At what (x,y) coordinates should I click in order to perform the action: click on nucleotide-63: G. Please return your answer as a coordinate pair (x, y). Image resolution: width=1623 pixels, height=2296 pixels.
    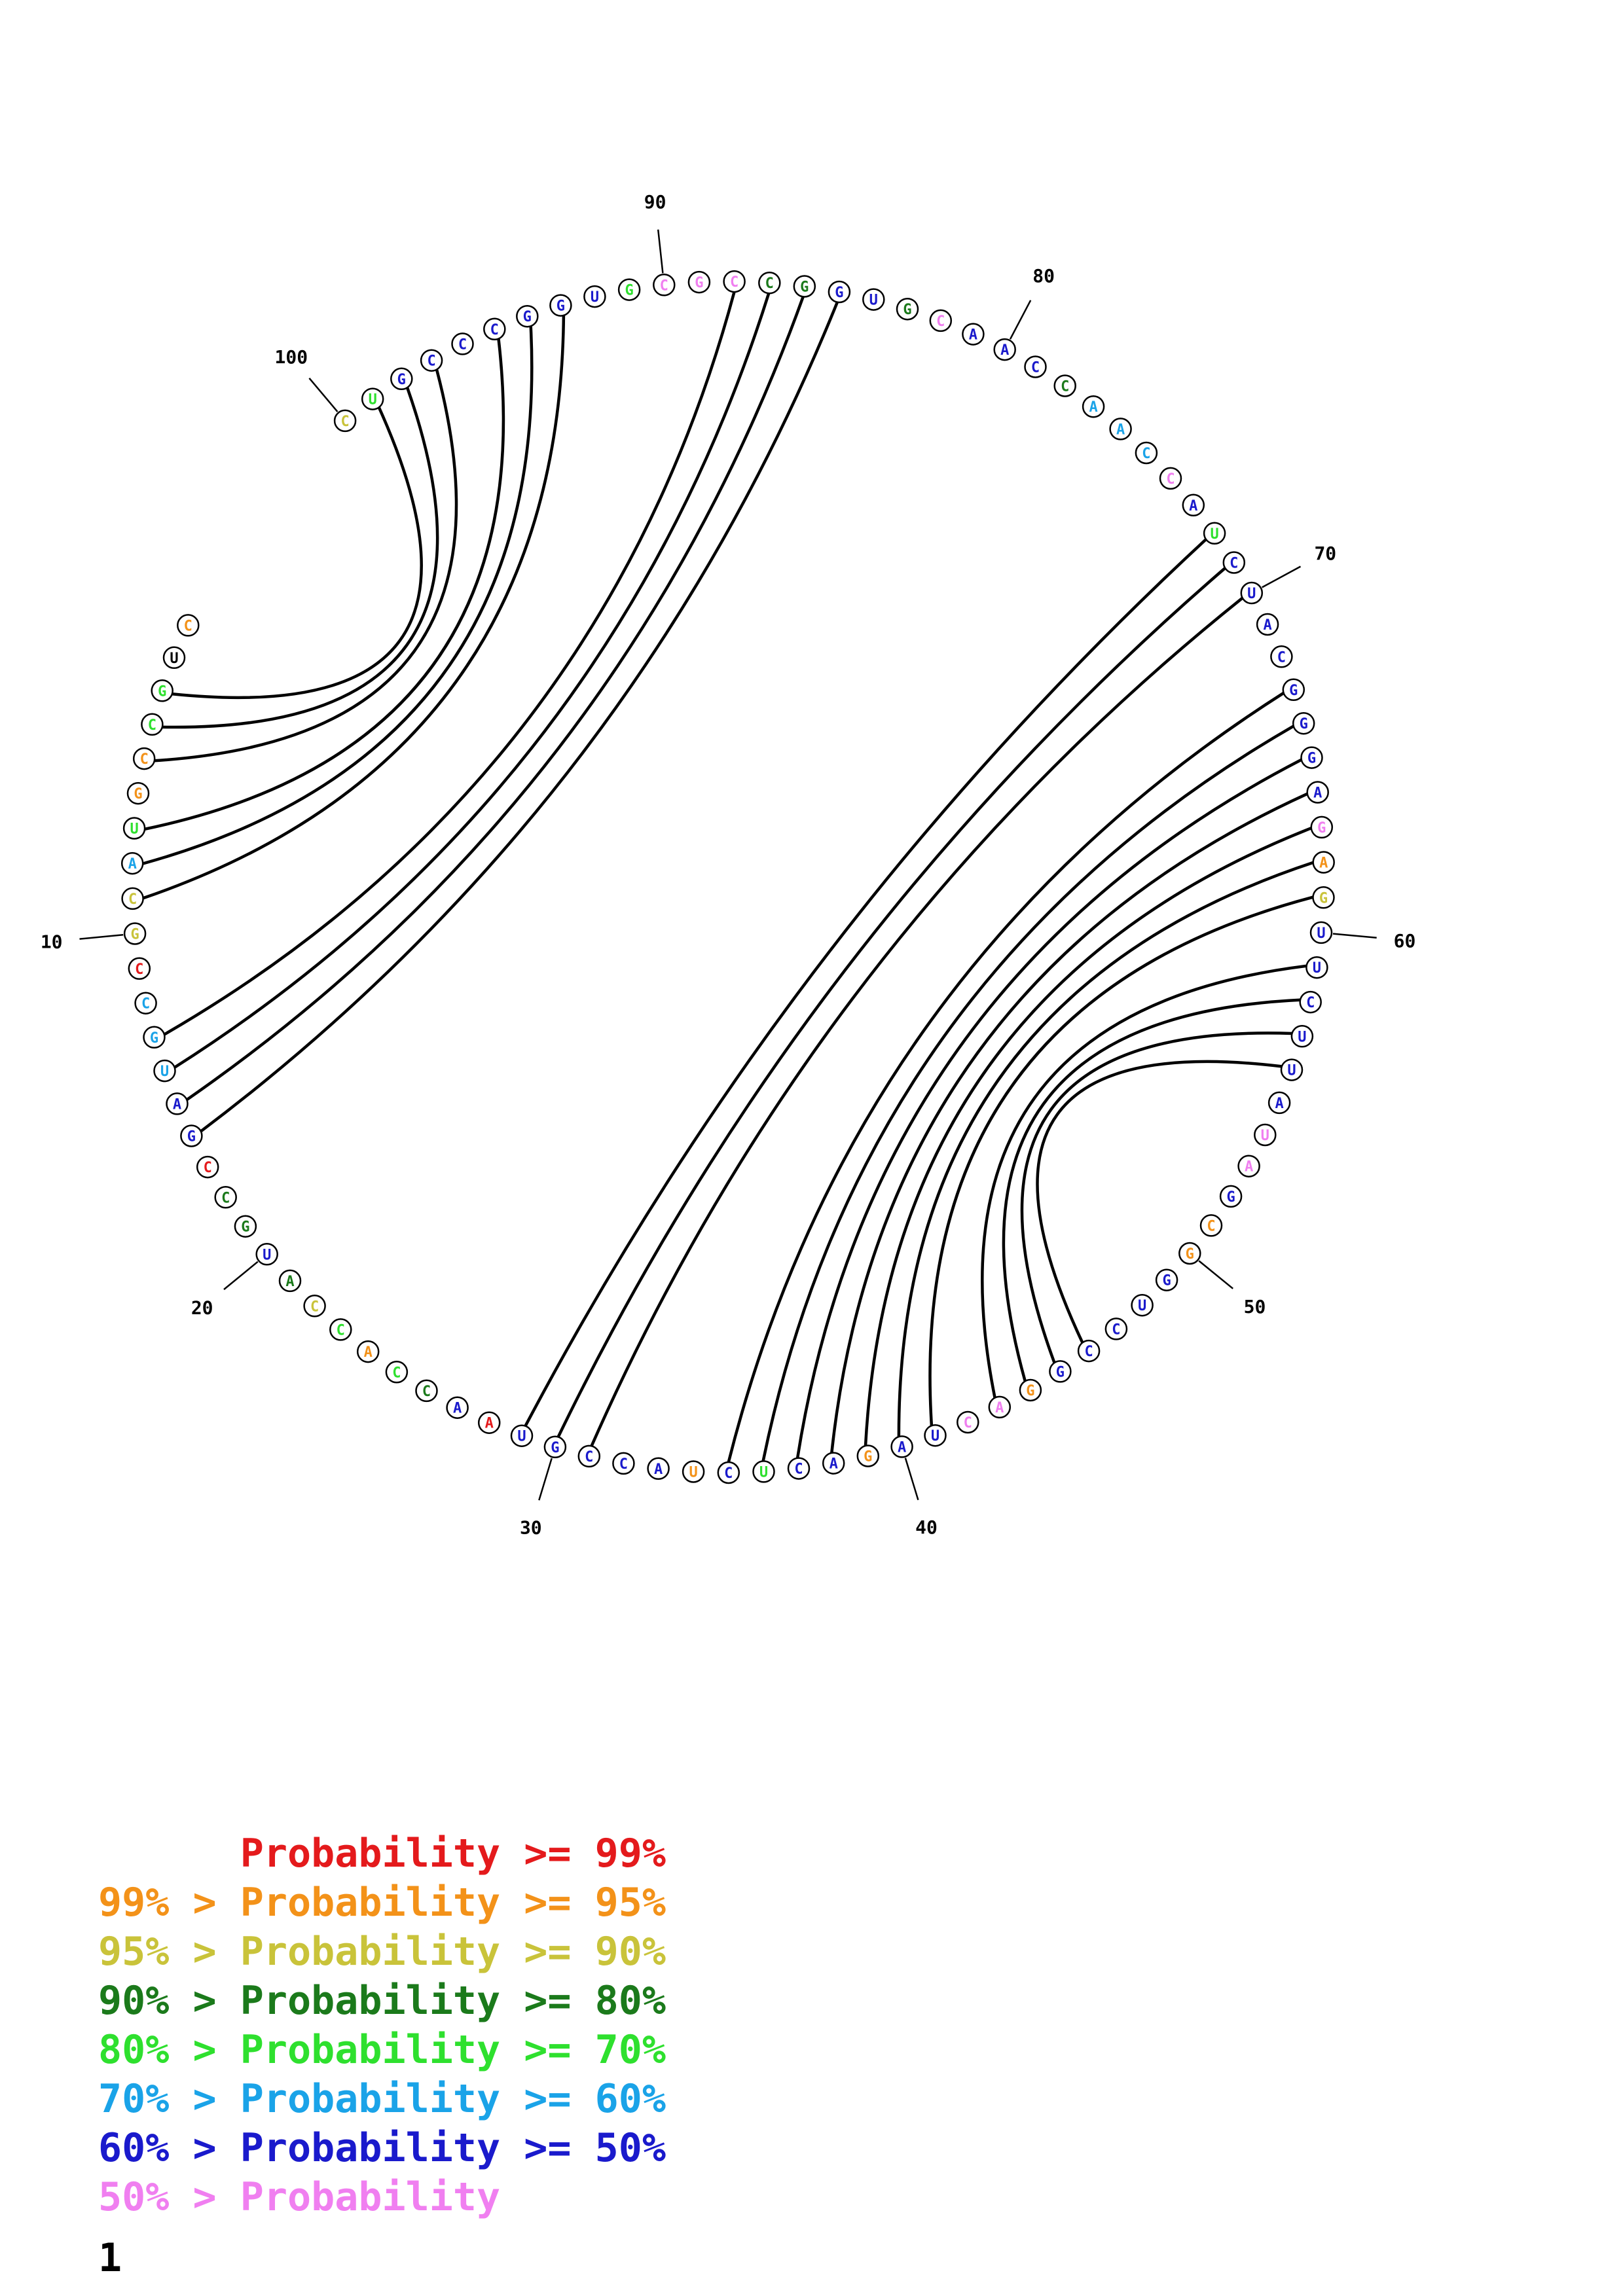
    Looking at the image, I should click on (1322, 827).